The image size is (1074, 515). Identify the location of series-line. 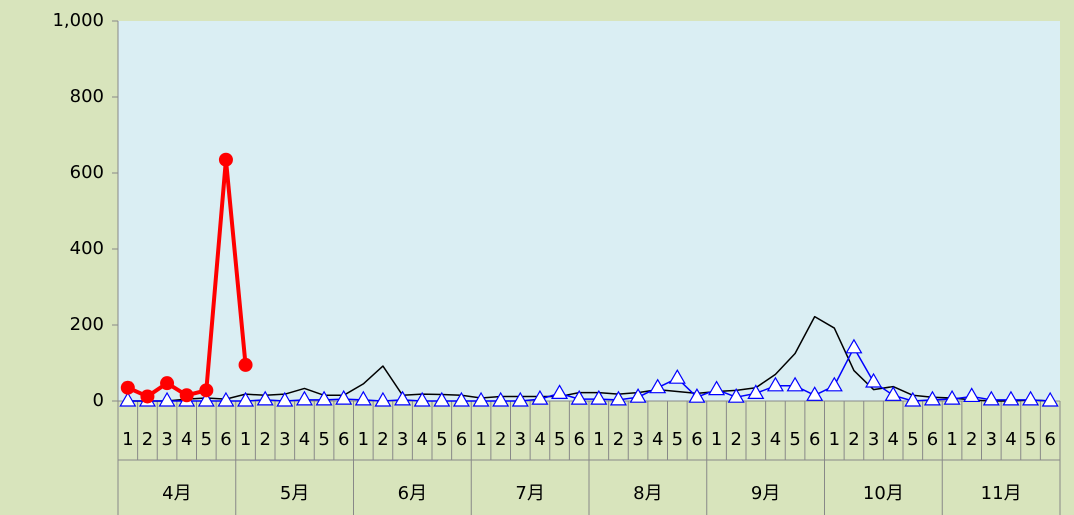
(589, 358).